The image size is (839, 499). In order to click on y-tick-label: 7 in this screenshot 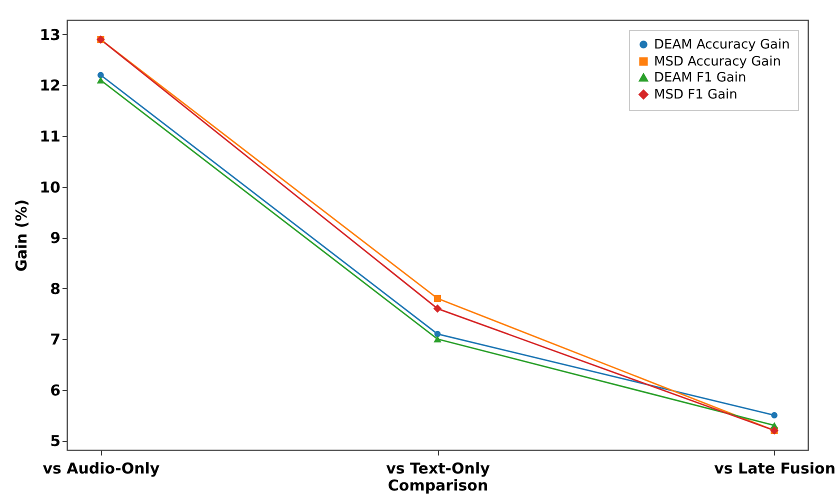, I will do `click(55, 339)`.